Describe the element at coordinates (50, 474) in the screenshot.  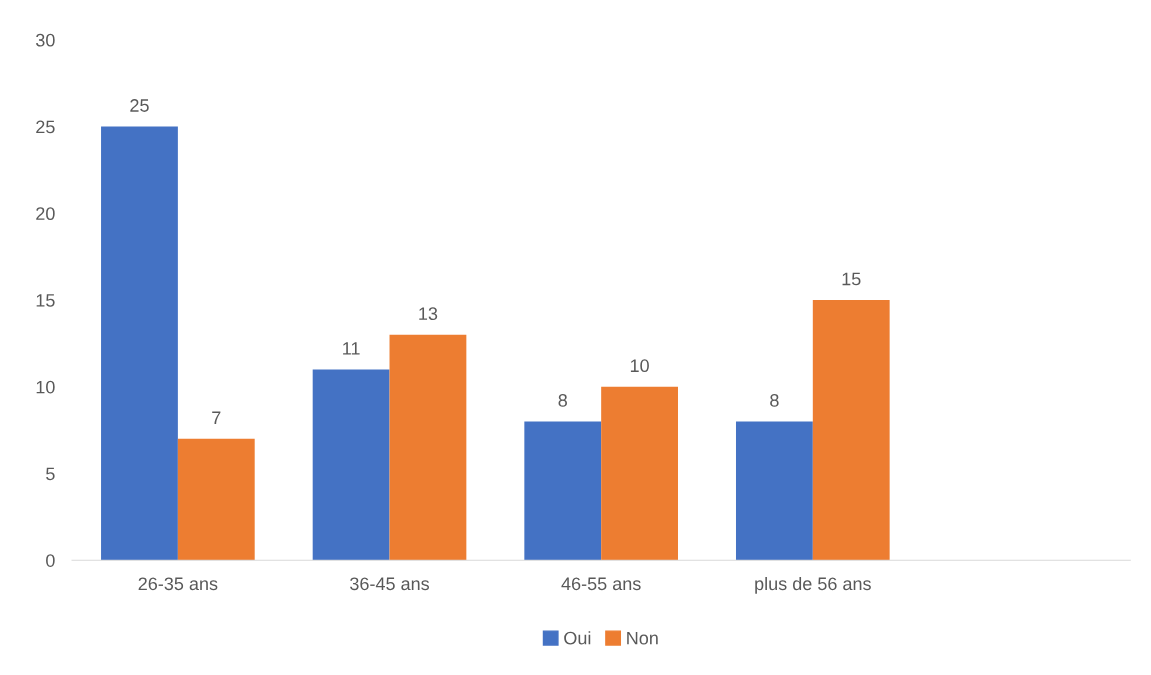
I see `y-tick-label: 5` at that location.